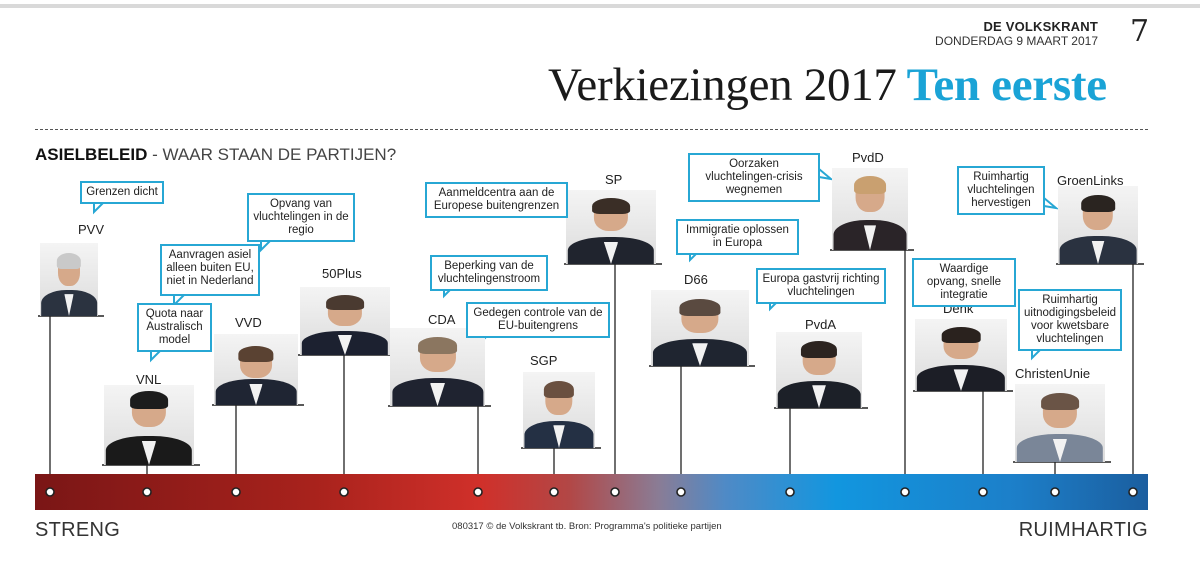 The height and width of the screenshot is (563, 1200). Describe the element at coordinates (826, 174) in the screenshot. I see `bubble-tail-pvdd` at that location.